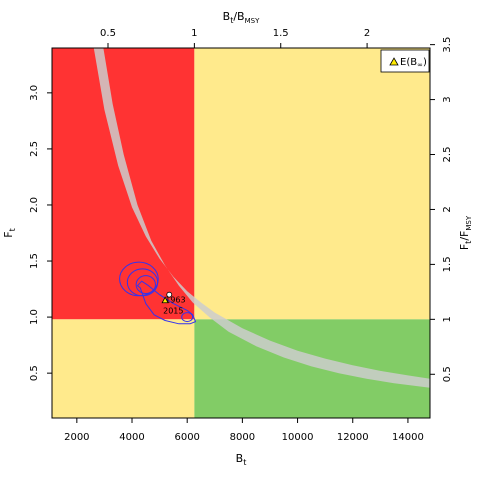 Image resolution: width=480 pixels, height=480 pixels. What do you see at coordinates (175, 300) in the screenshot?
I see `point-label-1963: 1963` at bounding box center [175, 300].